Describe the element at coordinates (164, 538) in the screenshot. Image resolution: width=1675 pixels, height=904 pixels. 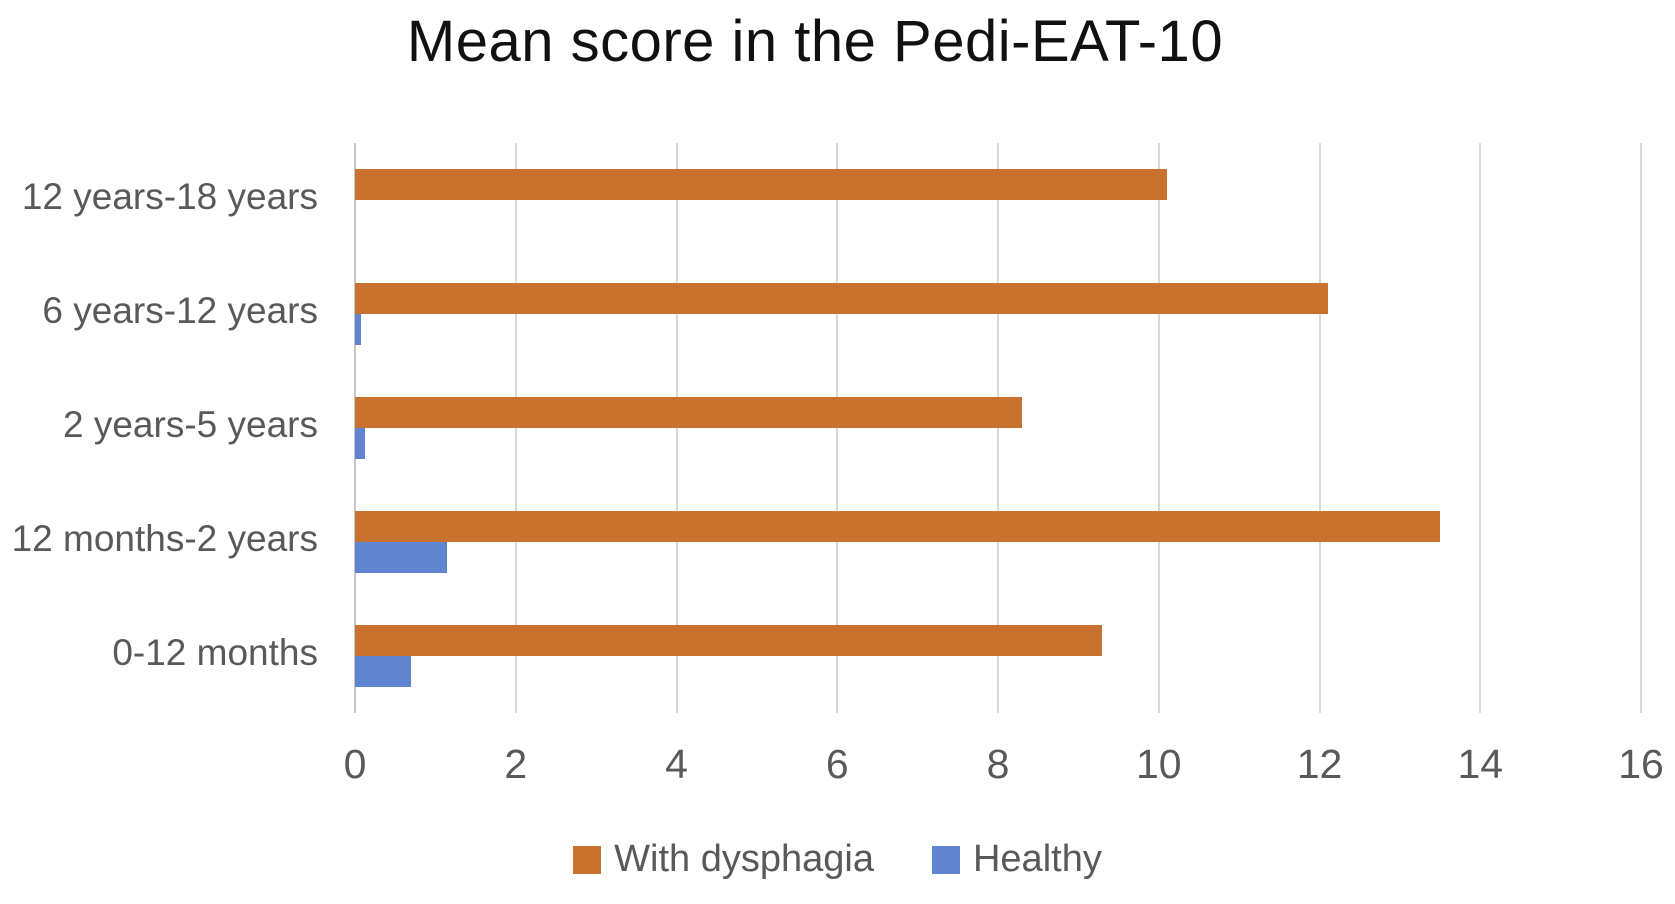
I see `category-label: 12 months-2 years` at that location.